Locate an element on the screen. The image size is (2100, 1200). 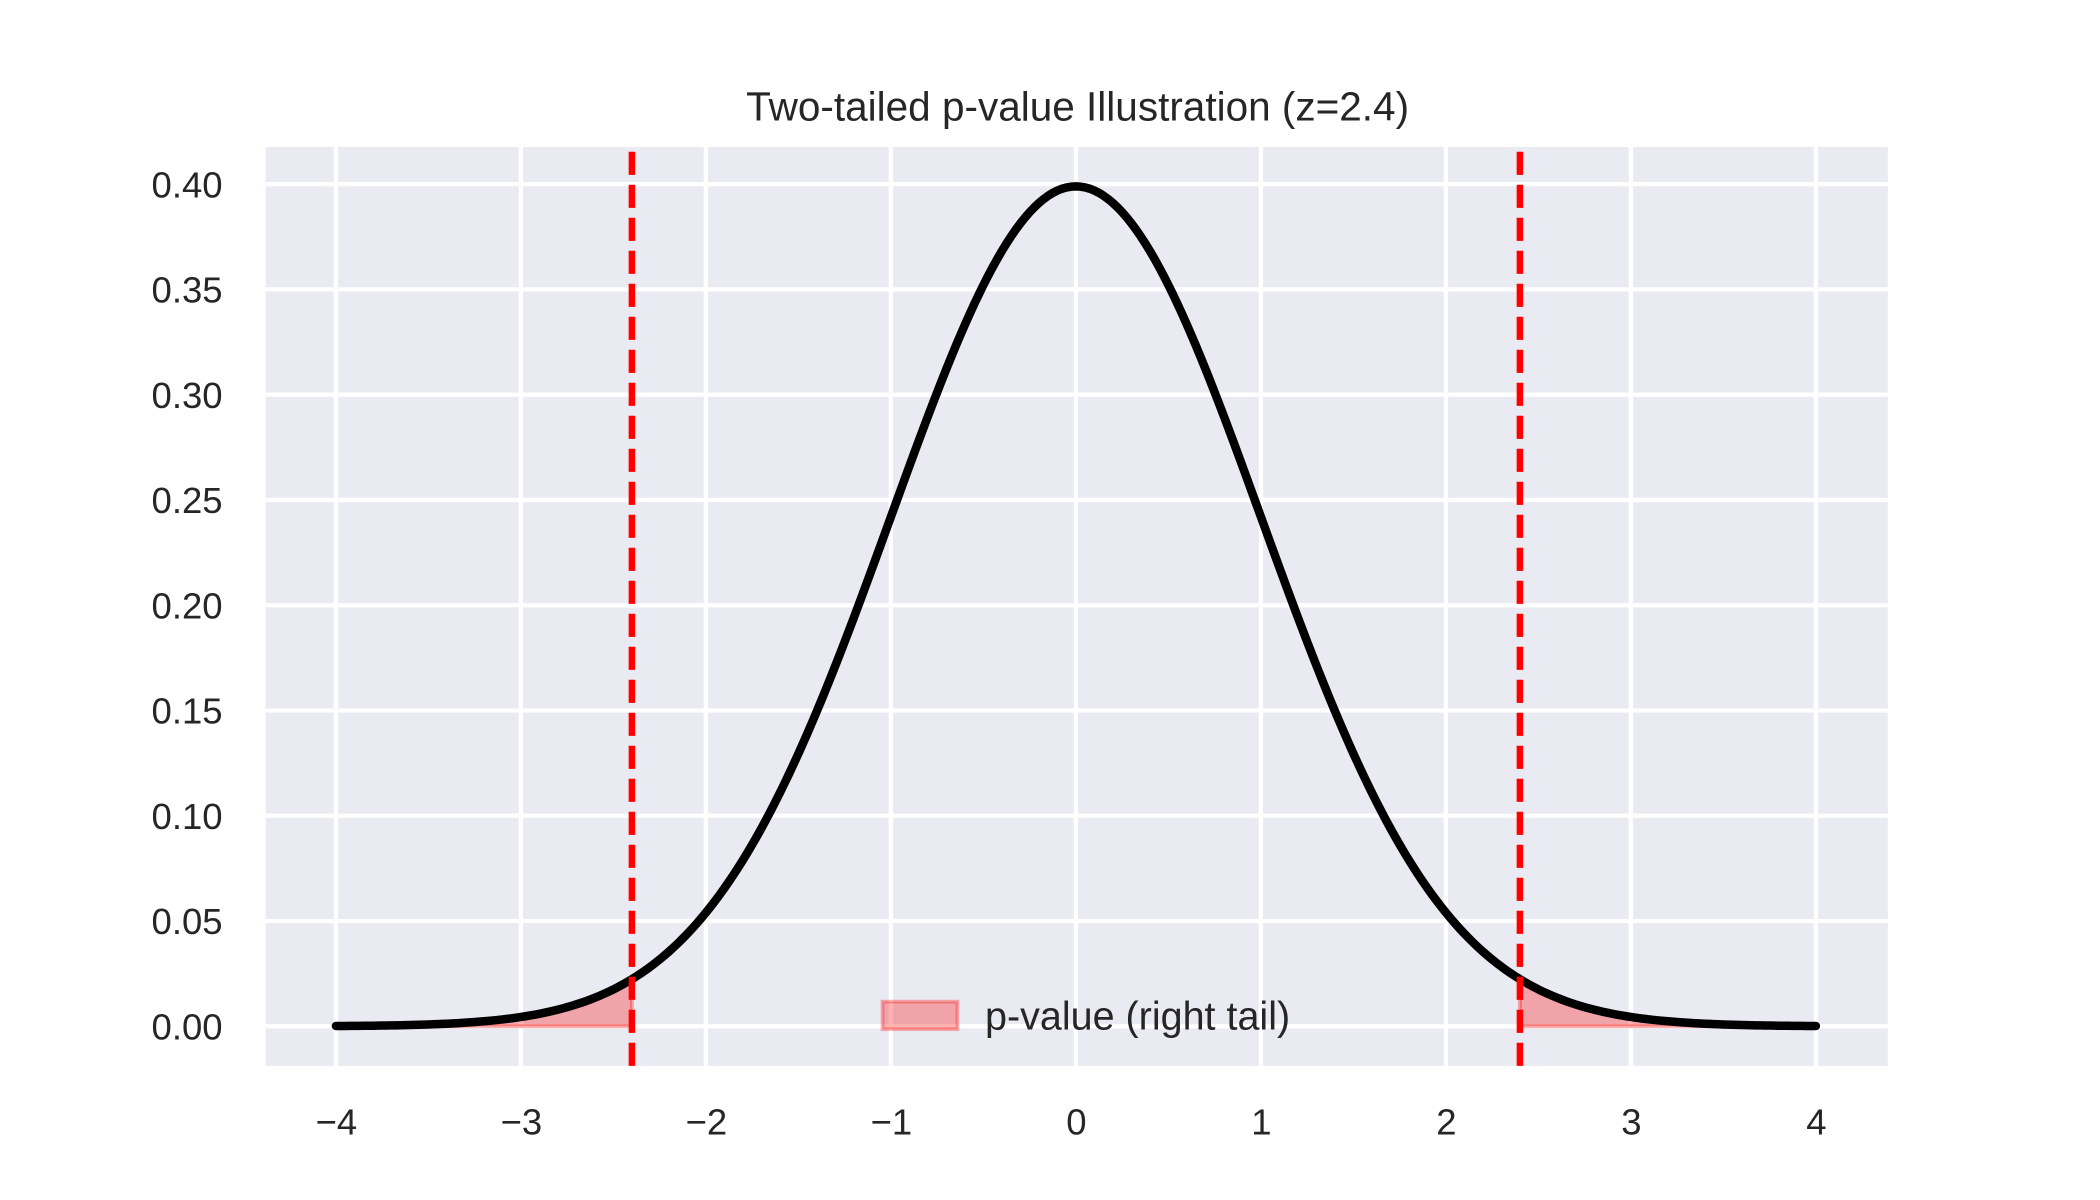
svg-text:Two-tailed p-value Illustratio: Two-tailed p-value Illustration (z=2.4) is located at coordinates (1077, 106).